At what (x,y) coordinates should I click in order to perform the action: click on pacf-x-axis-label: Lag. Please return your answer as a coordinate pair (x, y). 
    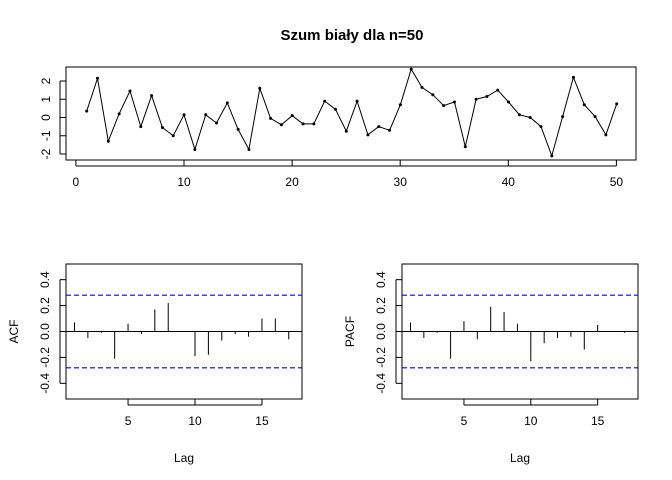
    Looking at the image, I should click on (520, 458).